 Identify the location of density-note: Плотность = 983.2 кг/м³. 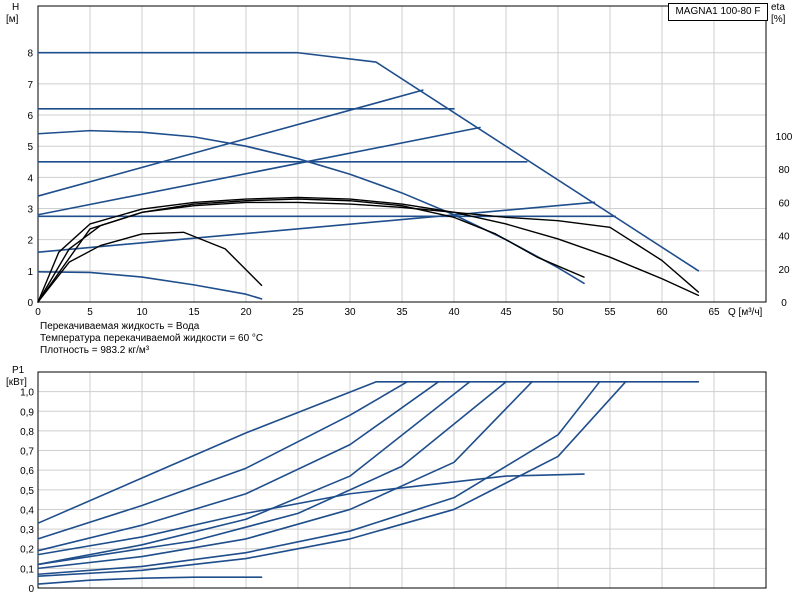
(95, 350).